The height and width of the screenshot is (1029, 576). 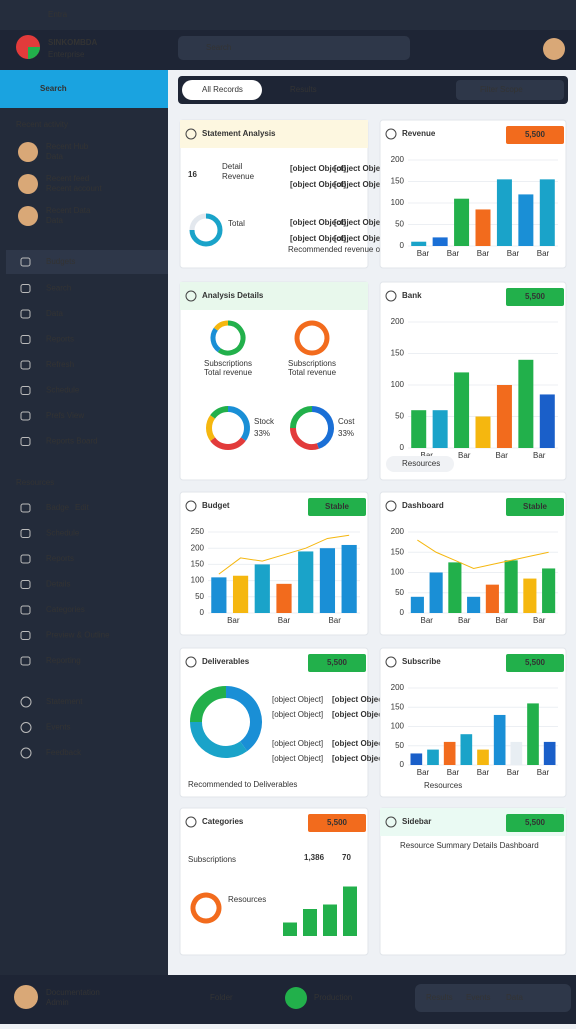 I want to click on y-tick-label: 100, so click(x=398, y=384).